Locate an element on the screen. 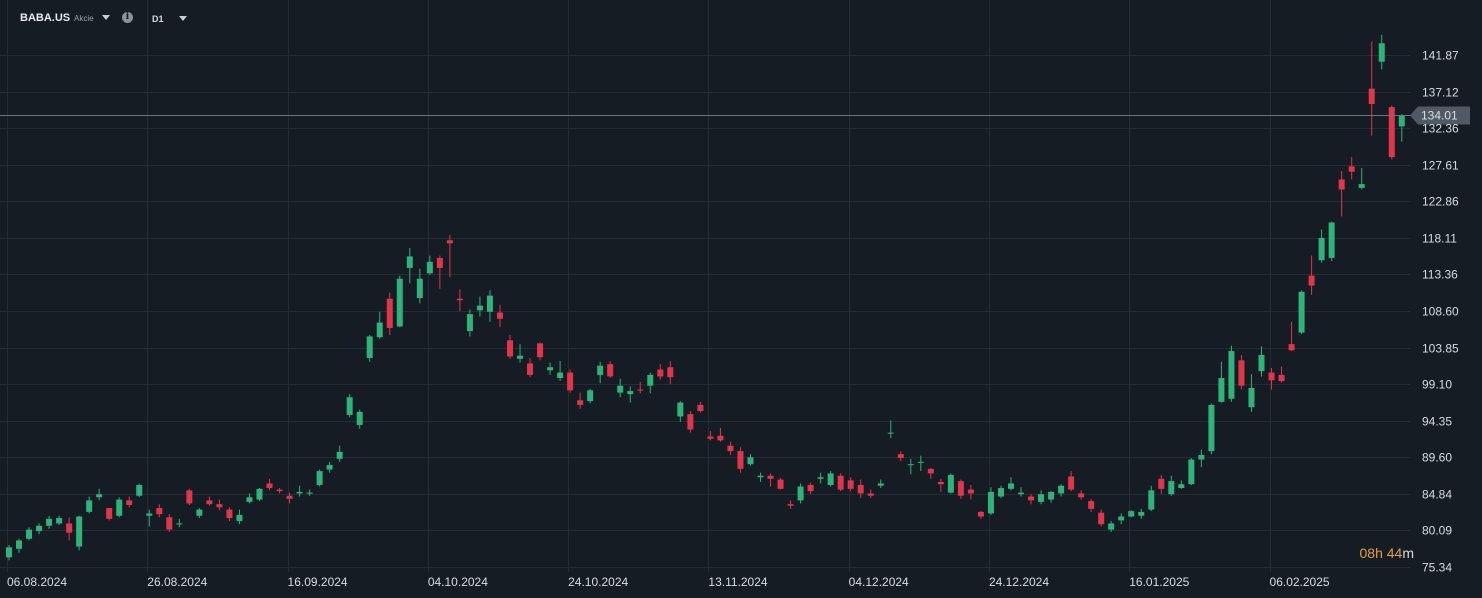 The image size is (1482, 598). symbol-label: BABA.US is located at coordinates (45, 18).